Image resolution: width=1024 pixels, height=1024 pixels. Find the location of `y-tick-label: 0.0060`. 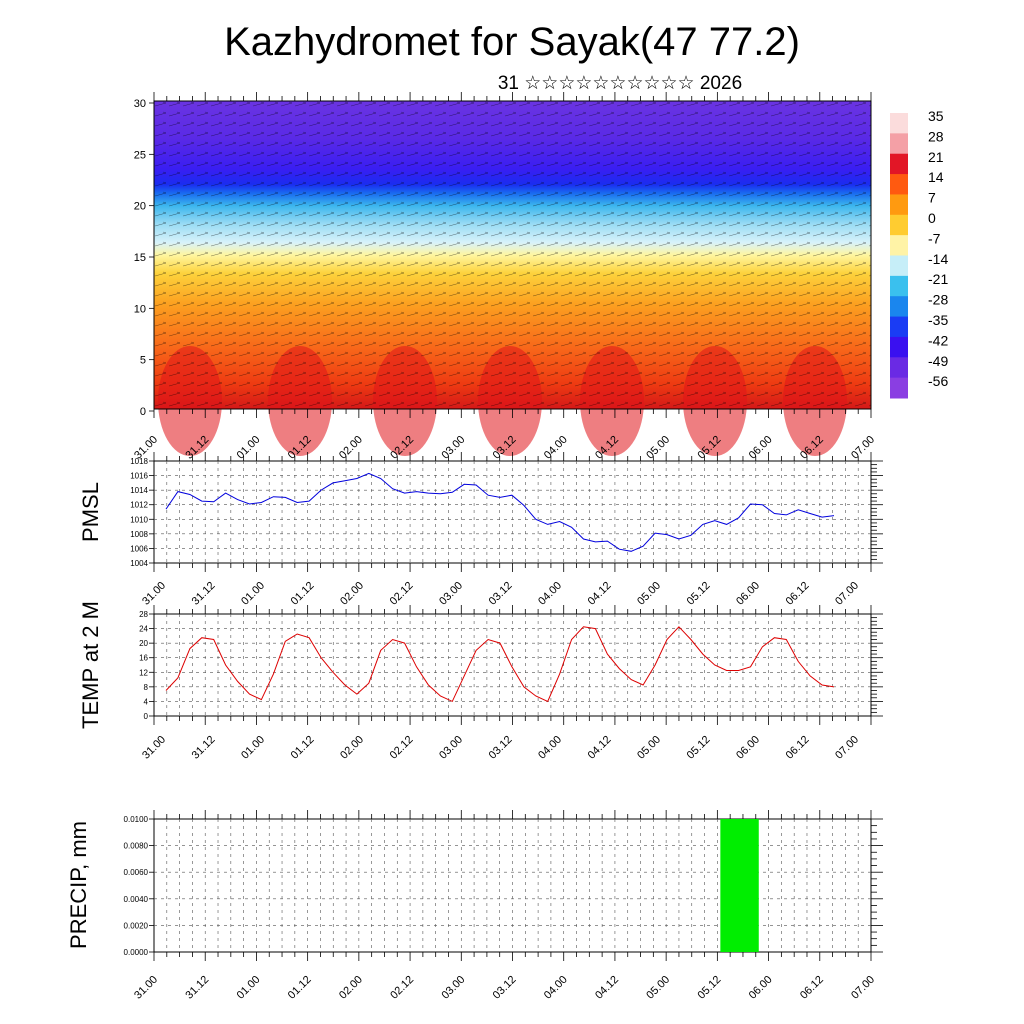

y-tick-label: 0.0060 is located at coordinates (136, 872).